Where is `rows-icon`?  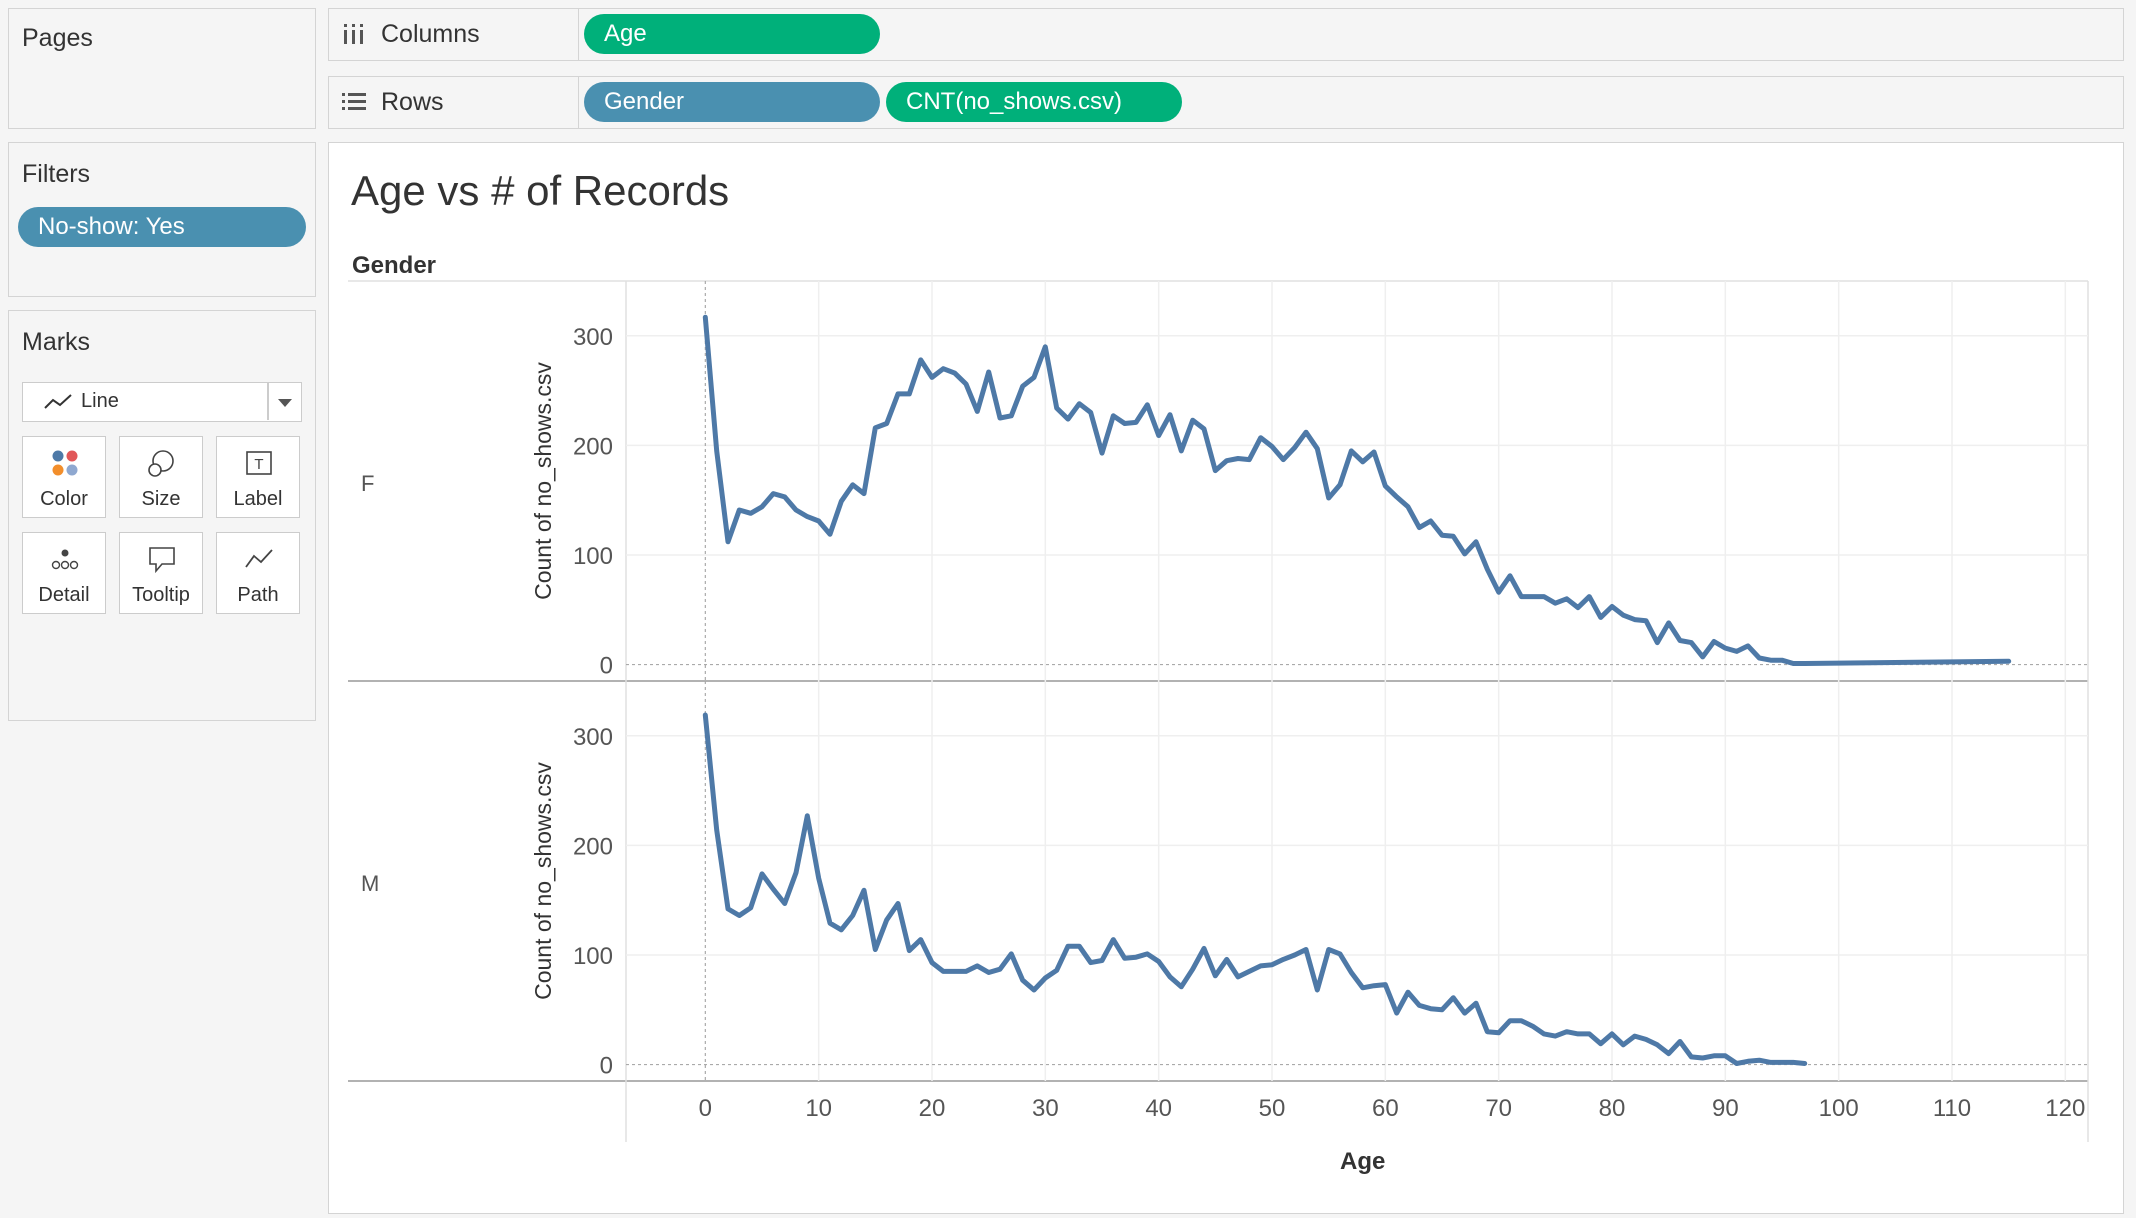
rows-icon is located at coordinates (354, 101).